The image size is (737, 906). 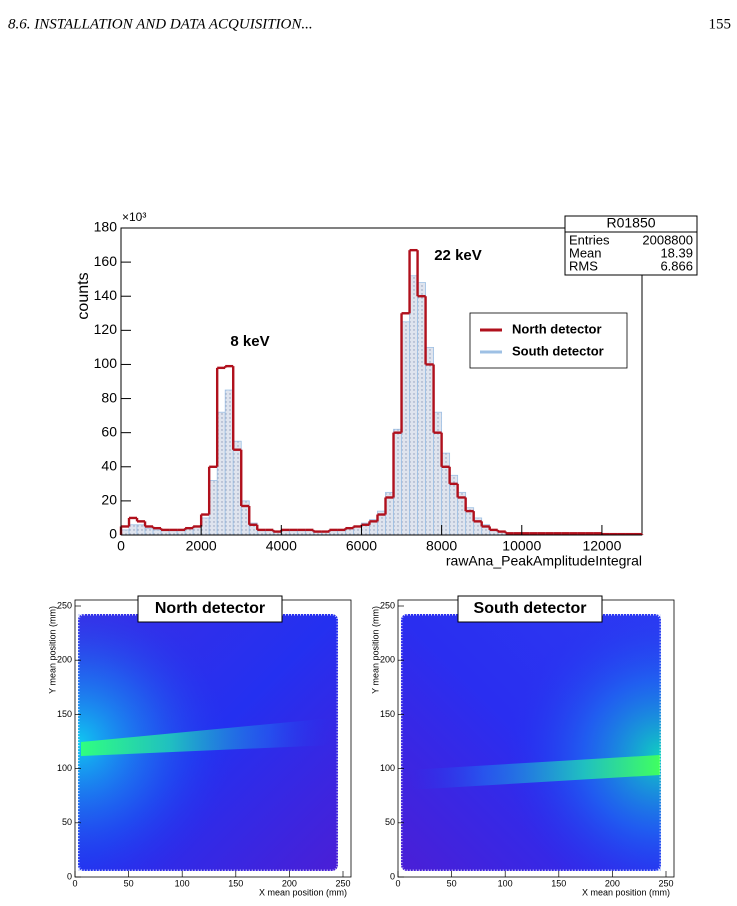 I want to click on x-tick-label: 2000, so click(x=201, y=546).